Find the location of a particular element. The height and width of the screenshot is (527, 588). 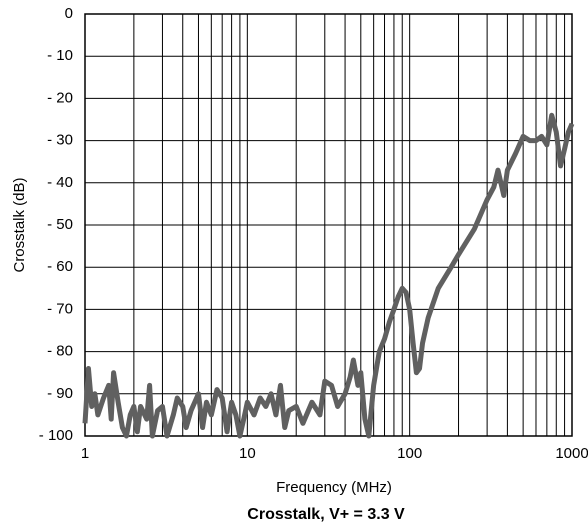

x-tick-label: 1000 is located at coordinates (571, 453).